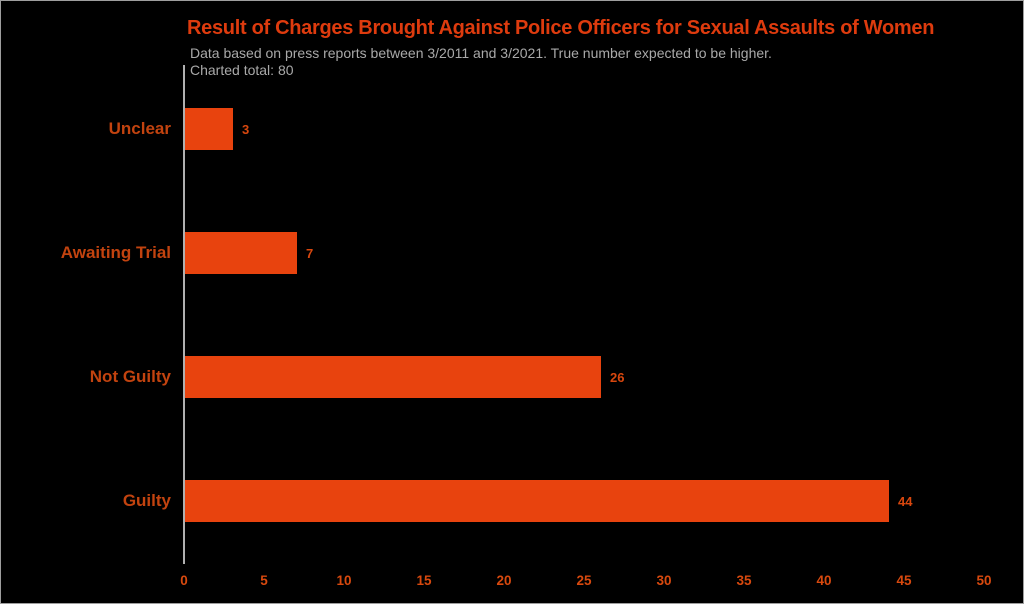 Image resolution: width=1024 pixels, height=604 pixels. What do you see at coordinates (264, 580) in the screenshot?
I see `x-tick-label: 5` at bounding box center [264, 580].